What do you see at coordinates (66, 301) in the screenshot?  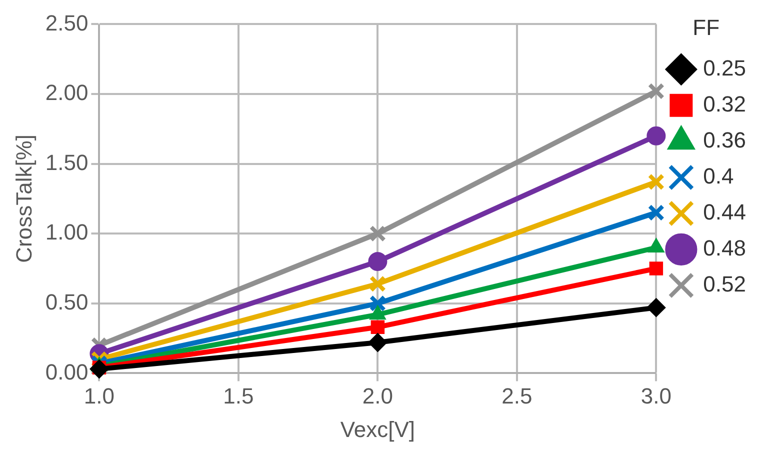 I see `y-tick-label: 0.50` at bounding box center [66, 301].